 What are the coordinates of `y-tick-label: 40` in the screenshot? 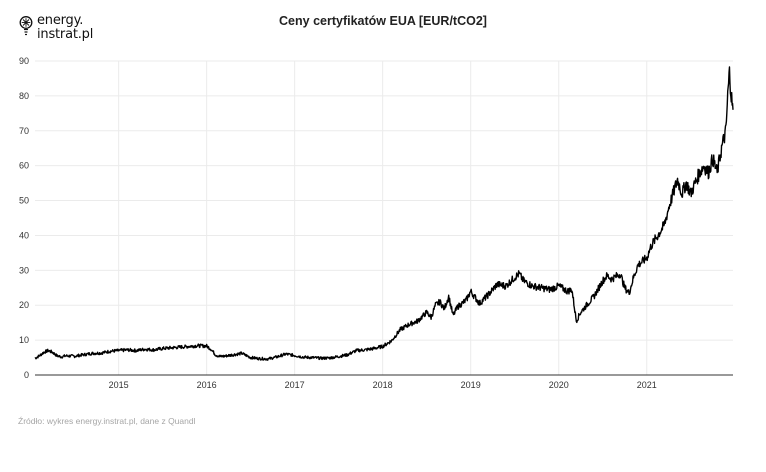 It's located at (24, 235).